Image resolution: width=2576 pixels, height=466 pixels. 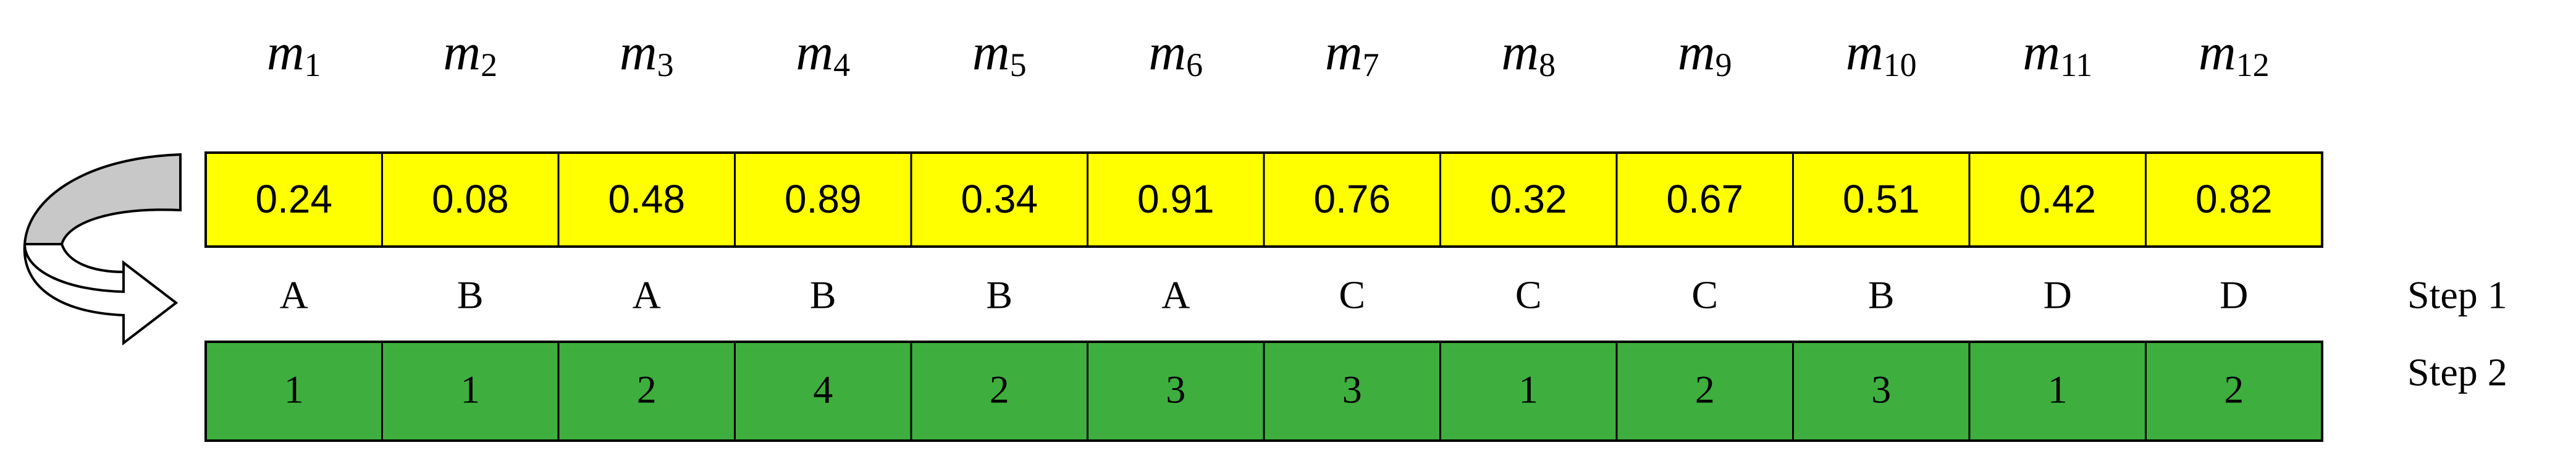 I want to click on column-header: m11, so click(x=2057, y=53).